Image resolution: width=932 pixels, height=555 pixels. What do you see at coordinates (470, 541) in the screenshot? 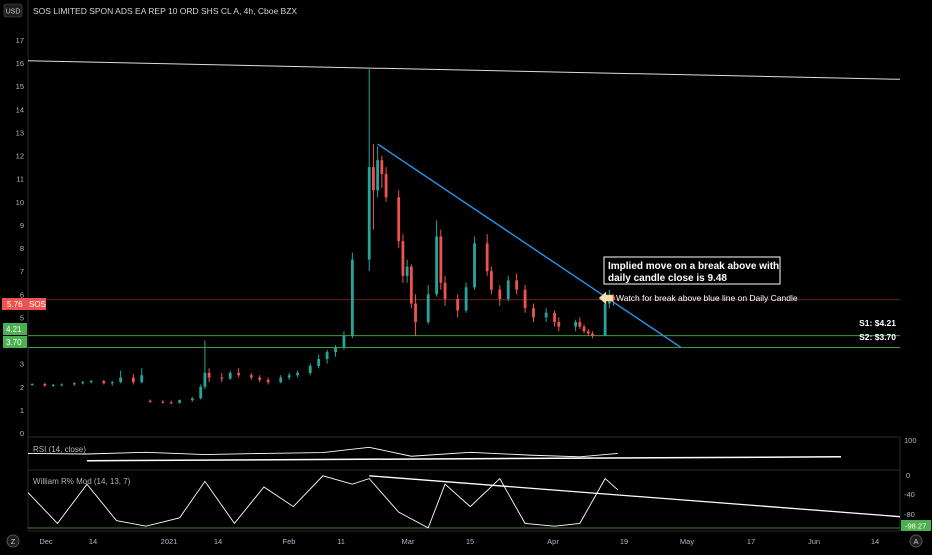
I see `time-tick-label: 15` at bounding box center [470, 541].